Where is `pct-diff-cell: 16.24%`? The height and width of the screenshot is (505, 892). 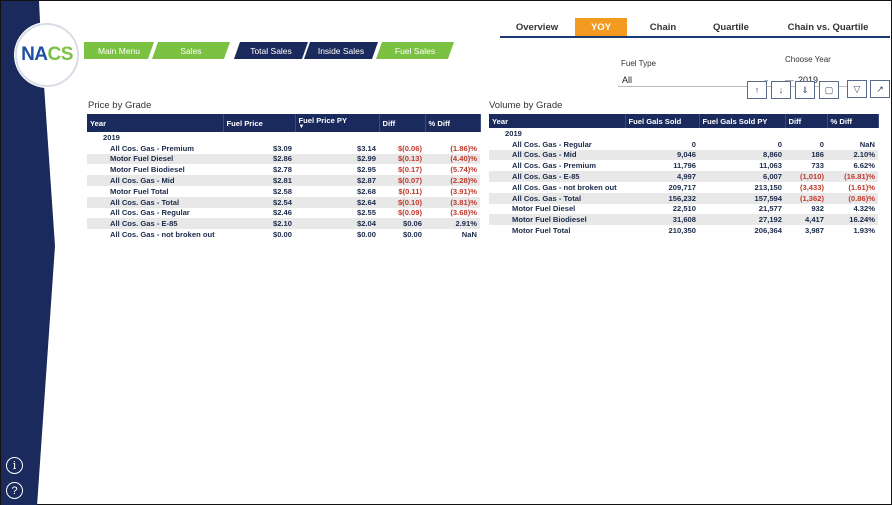 pct-diff-cell: 16.24% is located at coordinates (852, 220).